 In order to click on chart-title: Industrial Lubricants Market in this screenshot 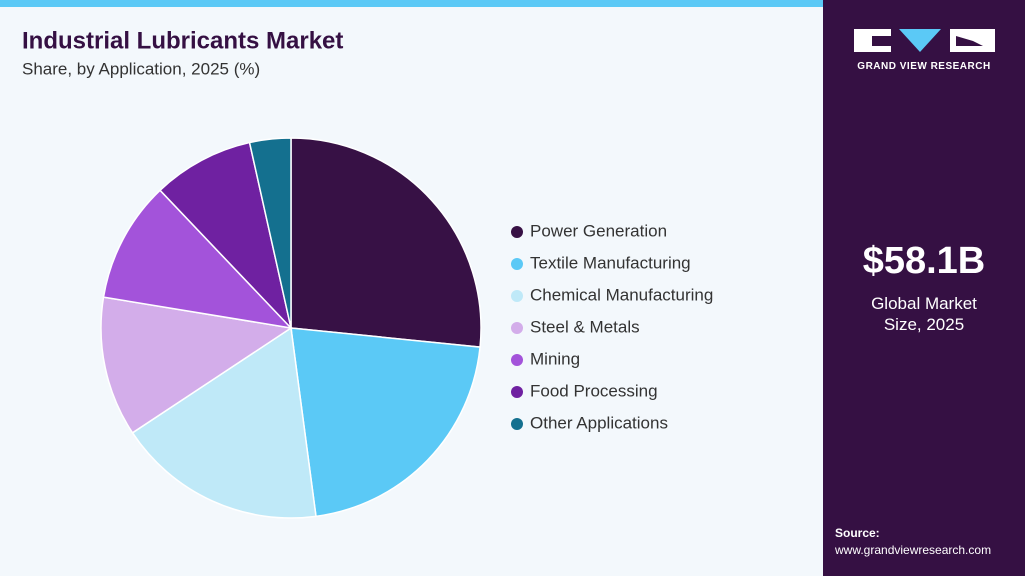, I will do `click(182, 40)`.